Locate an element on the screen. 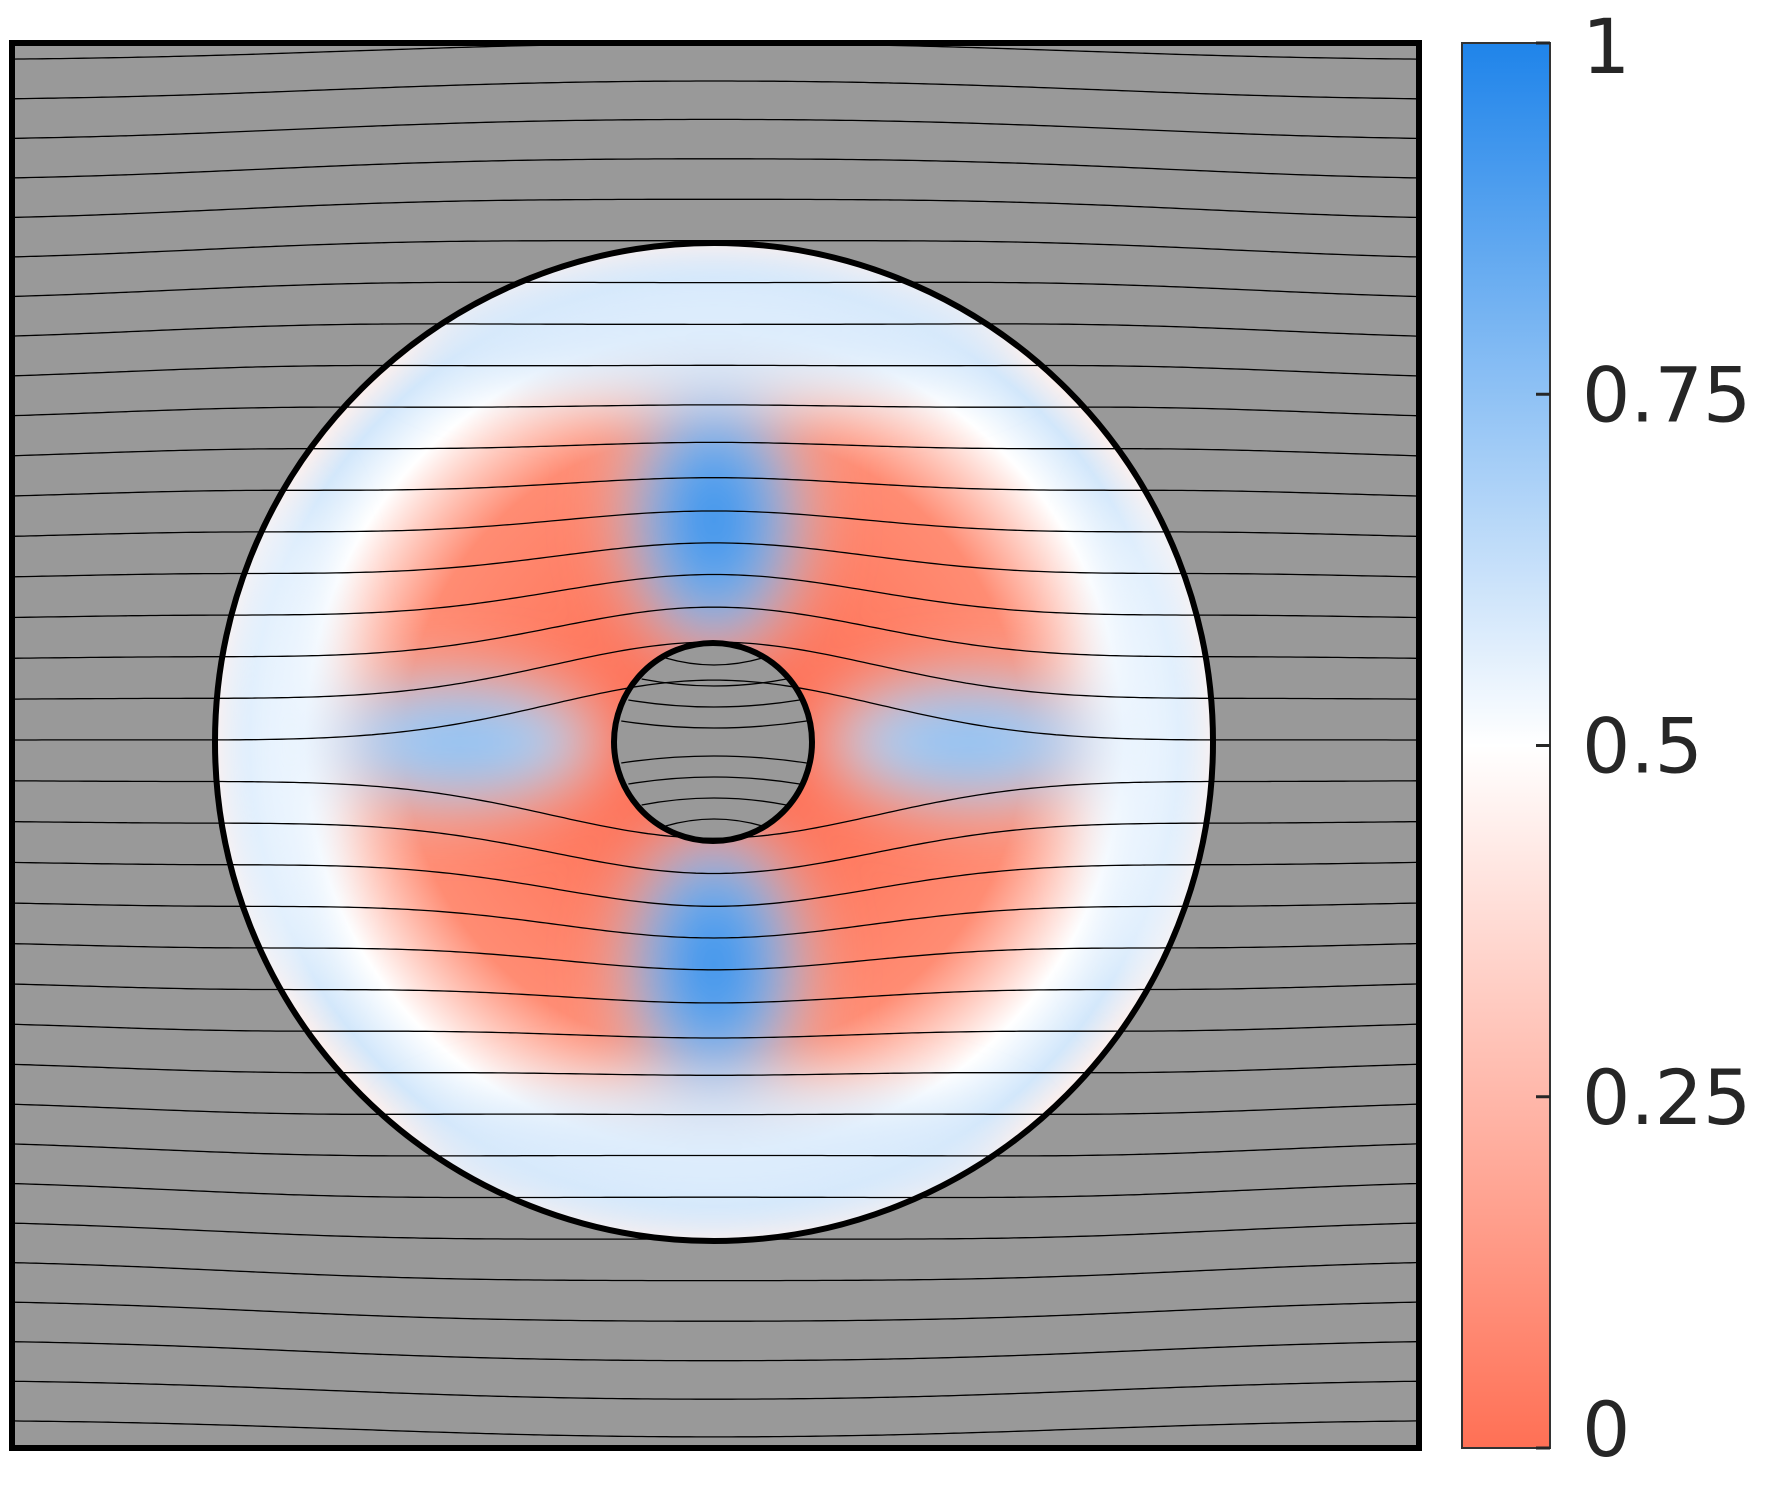  inner-core-boundary is located at coordinates (713, 742).